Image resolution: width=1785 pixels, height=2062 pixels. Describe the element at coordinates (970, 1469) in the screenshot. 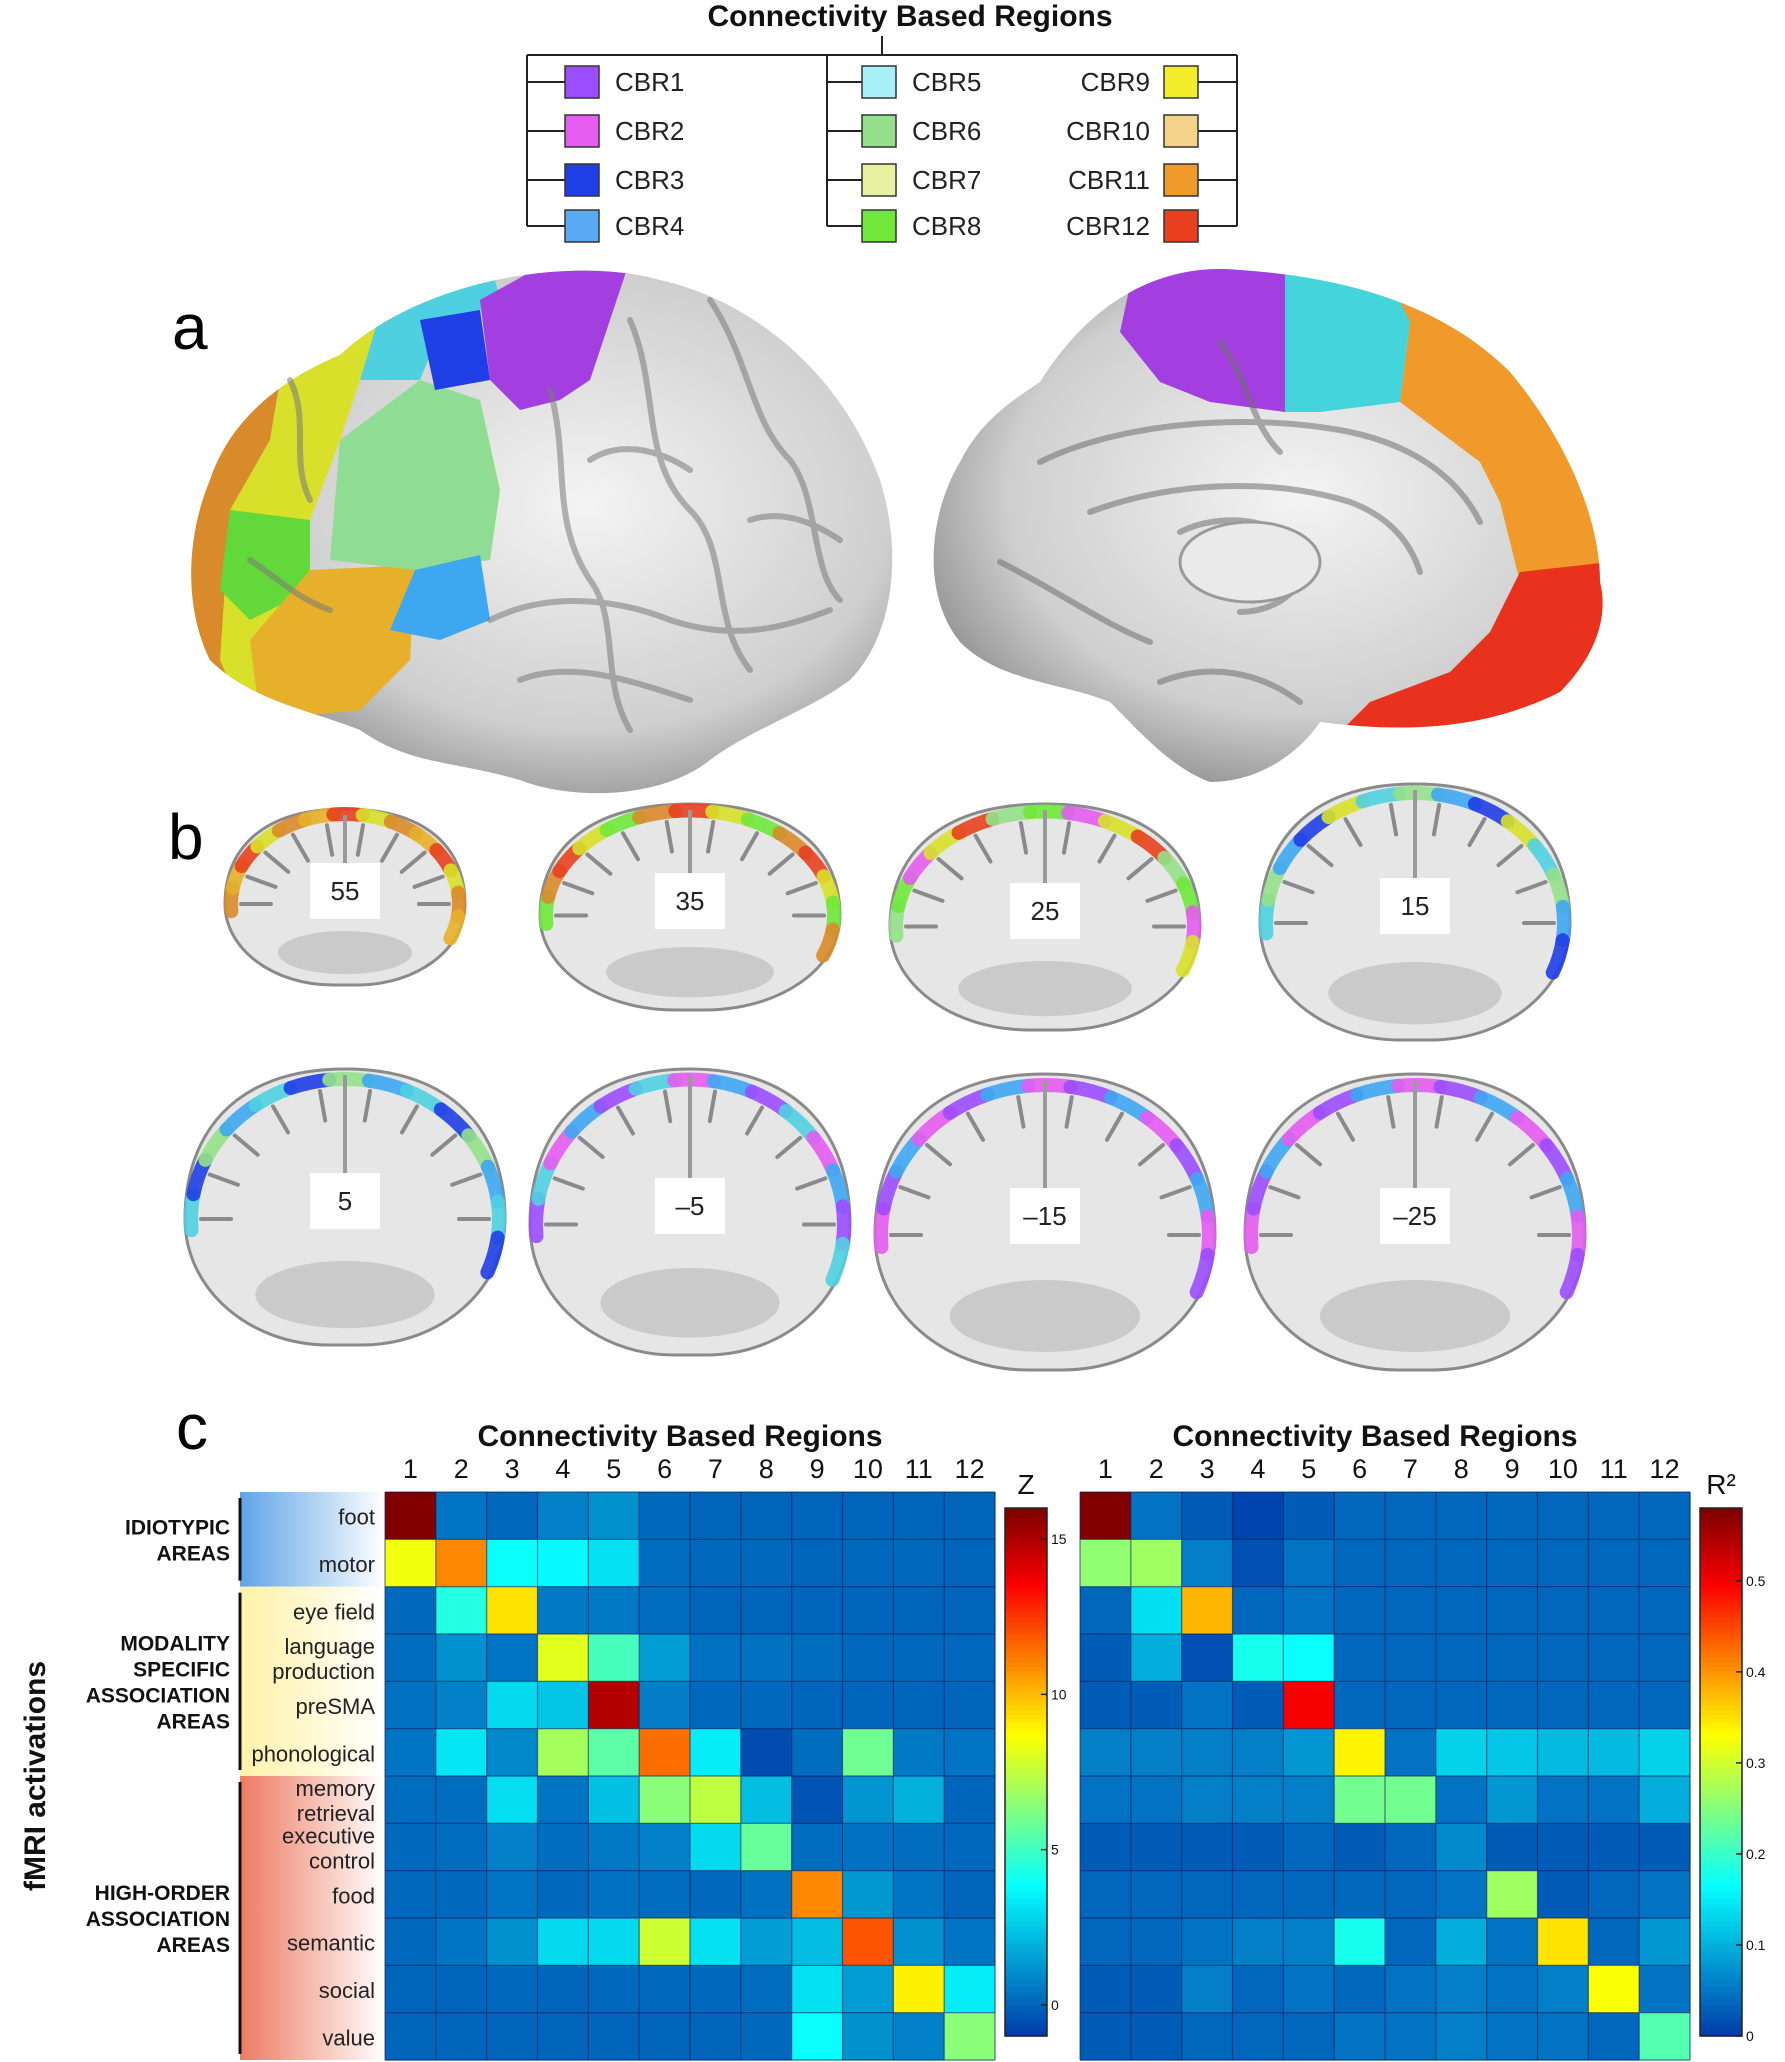

I see `column-label: 12` at that location.